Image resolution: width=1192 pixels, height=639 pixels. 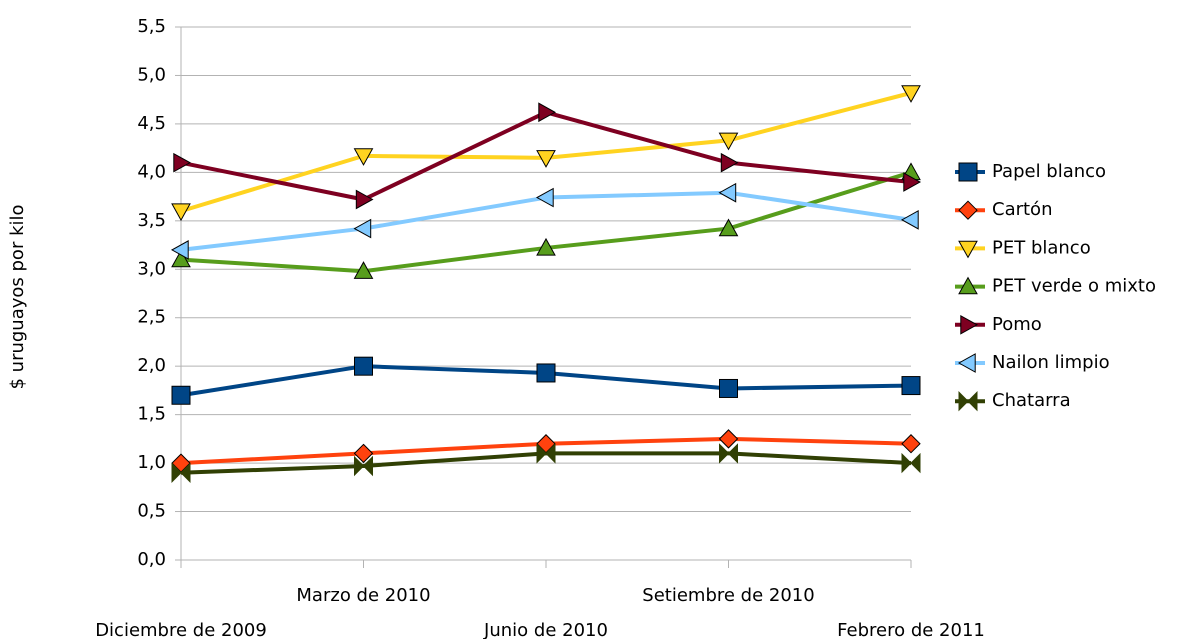 What do you see at coordinates (1022, 209) in the screenshot?
I see `legend-label: Cartón` at bounding box center [1022, 209].